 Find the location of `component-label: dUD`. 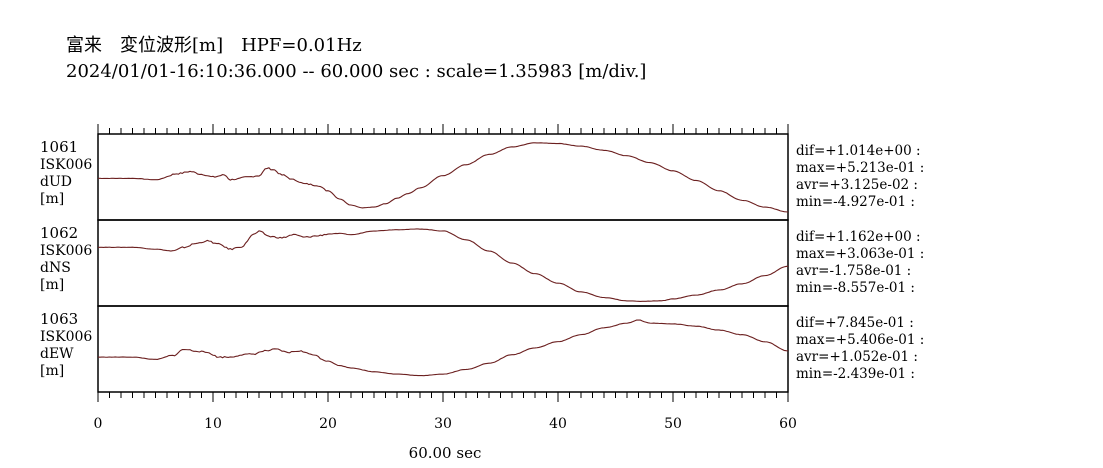

component-label: dUD is located at coordinates (56, 182).